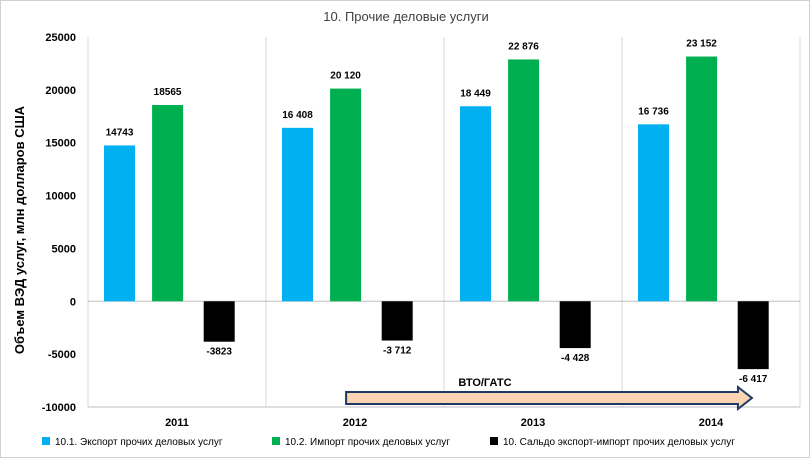  What do you see at coordinates (62, 355) in the screenshot?
I see `y-tick-label: -5000` at bounding box center [62, 355].